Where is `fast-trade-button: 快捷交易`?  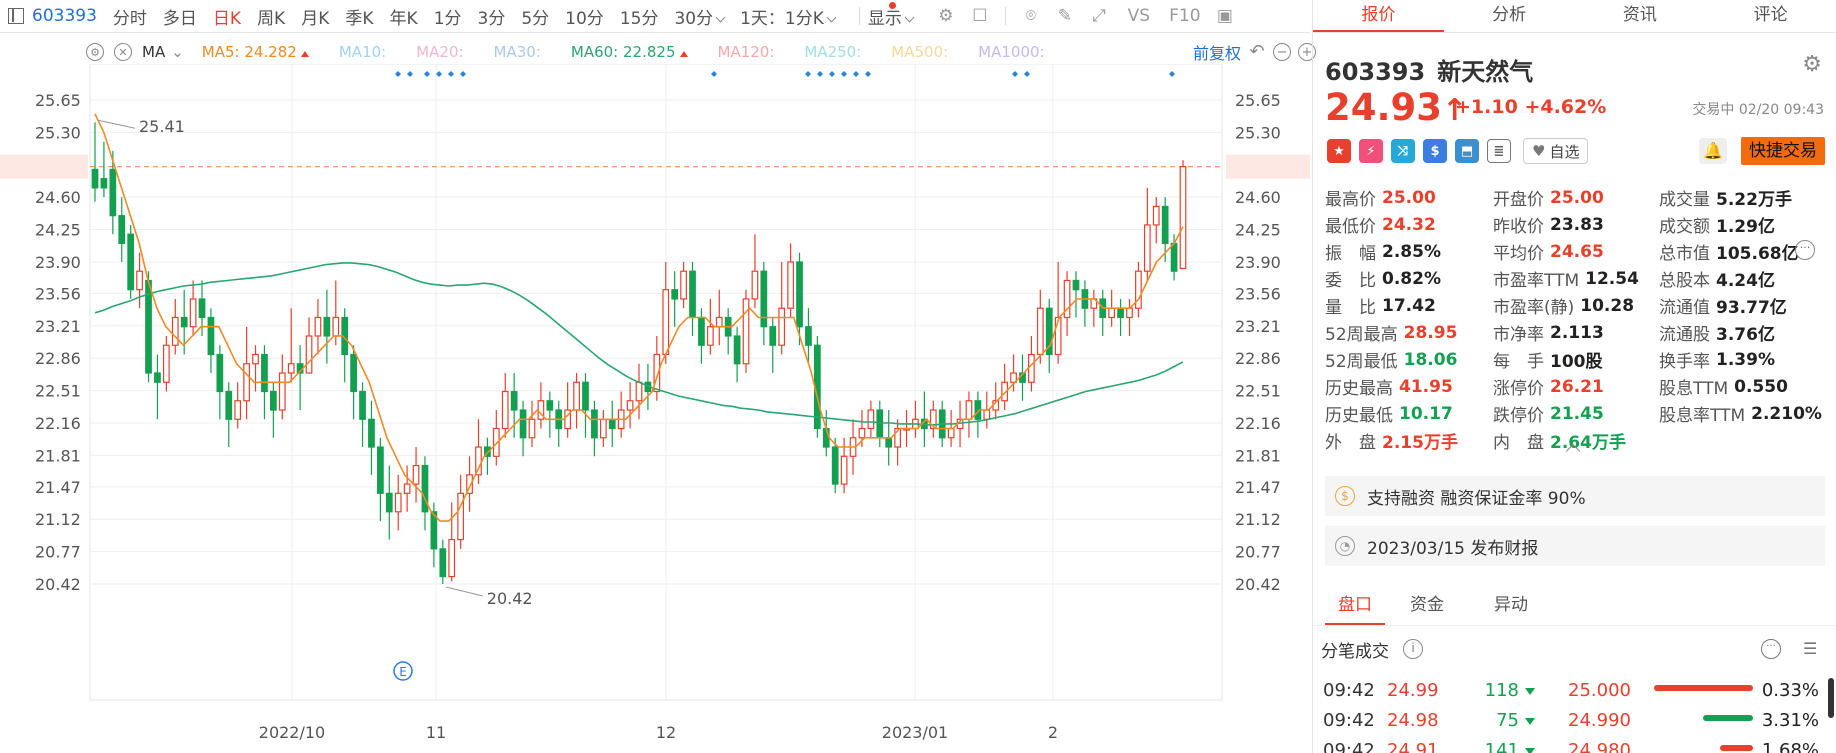 fast-trade-button: 快捷交易 is located at coordinates (1783, 151).